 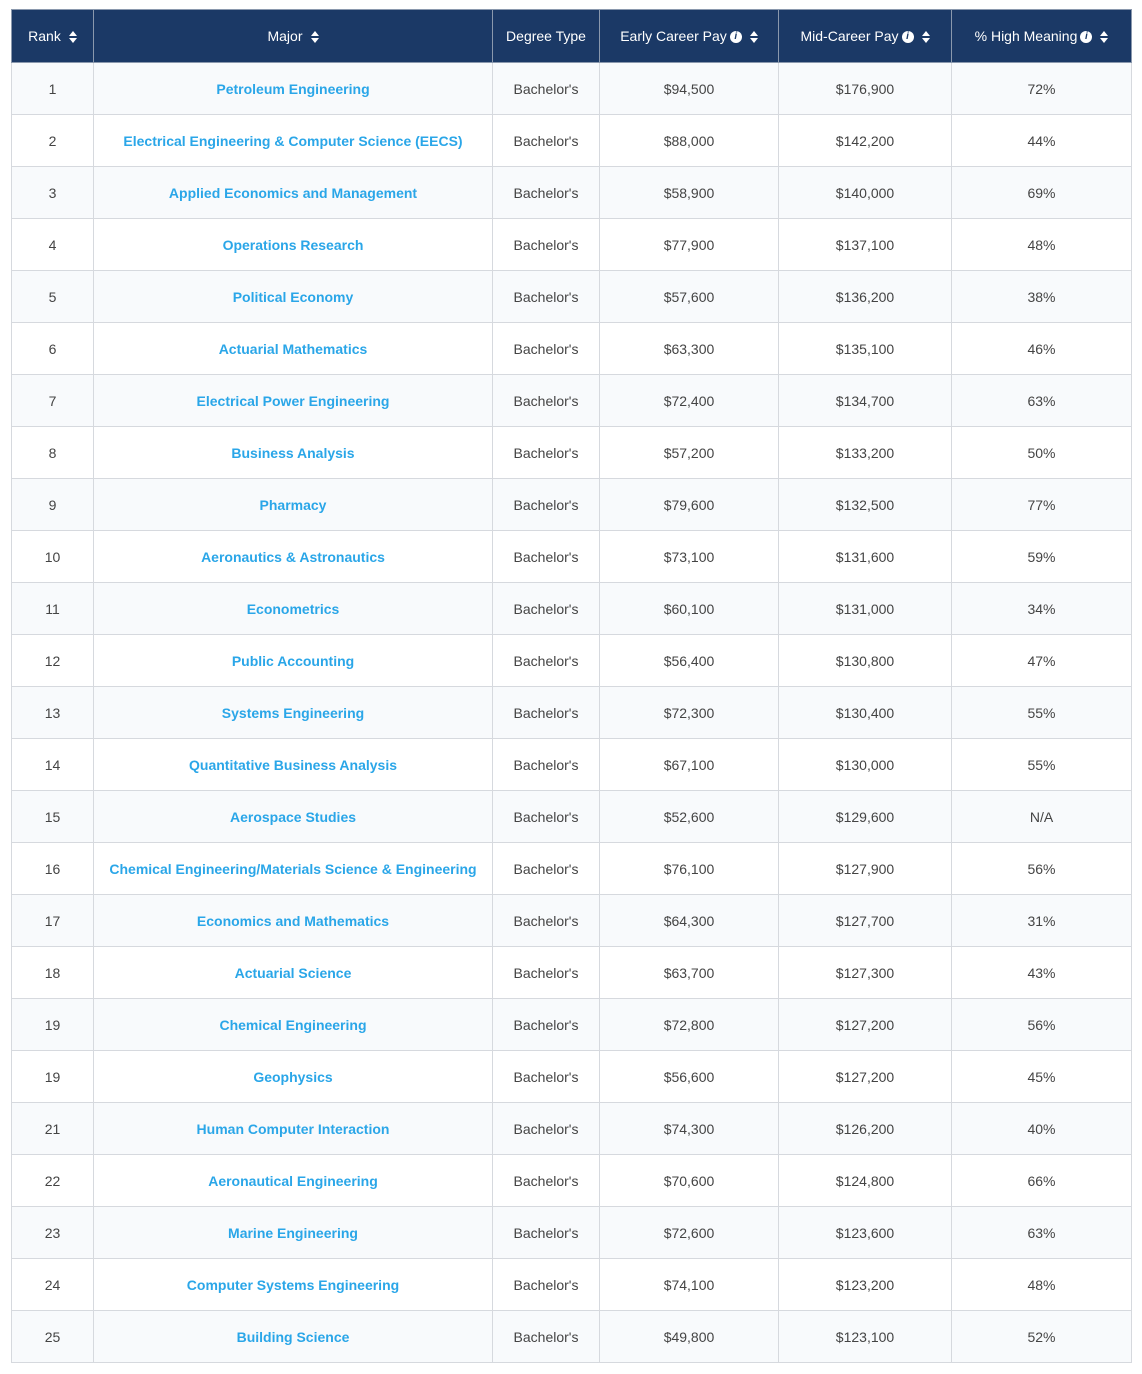 I want to click on major-link: Public Accounting, so click(x=293, y=660).